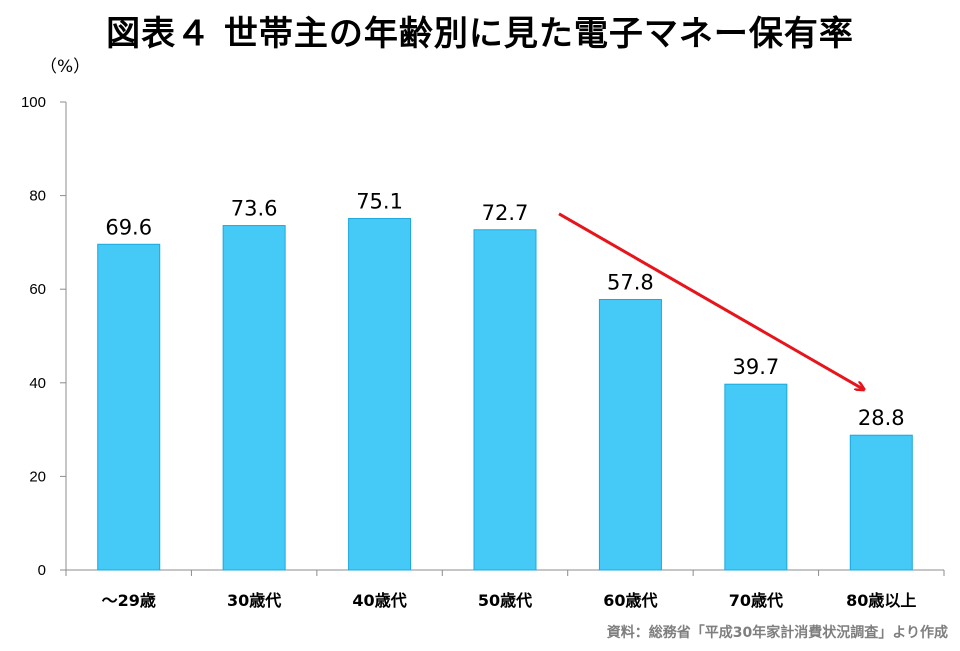  I want to click on x-category-label: 70歳代, so click(756, 600).